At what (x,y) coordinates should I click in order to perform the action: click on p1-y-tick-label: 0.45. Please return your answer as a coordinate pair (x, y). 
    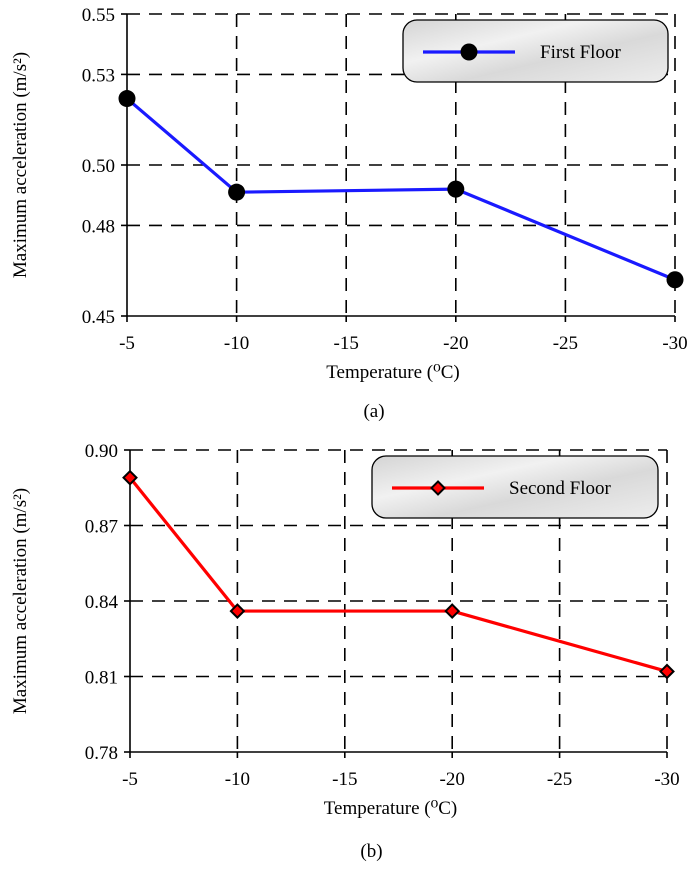
    Looking at the image, I should click on (98, 317).